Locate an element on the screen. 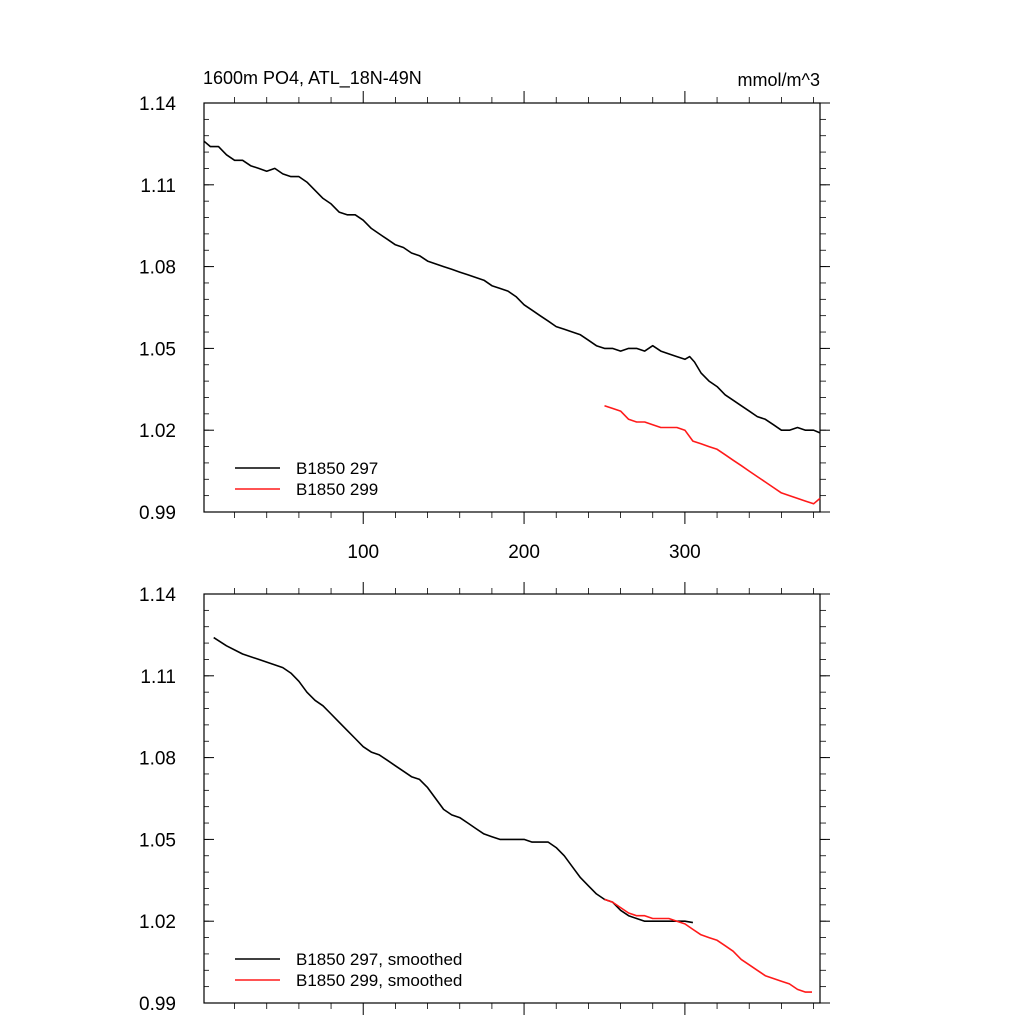 The height and width of the screenshot is (1024, 1024). legend-label-2: B1850 299, smoothed is located at coordinates (379, 980).